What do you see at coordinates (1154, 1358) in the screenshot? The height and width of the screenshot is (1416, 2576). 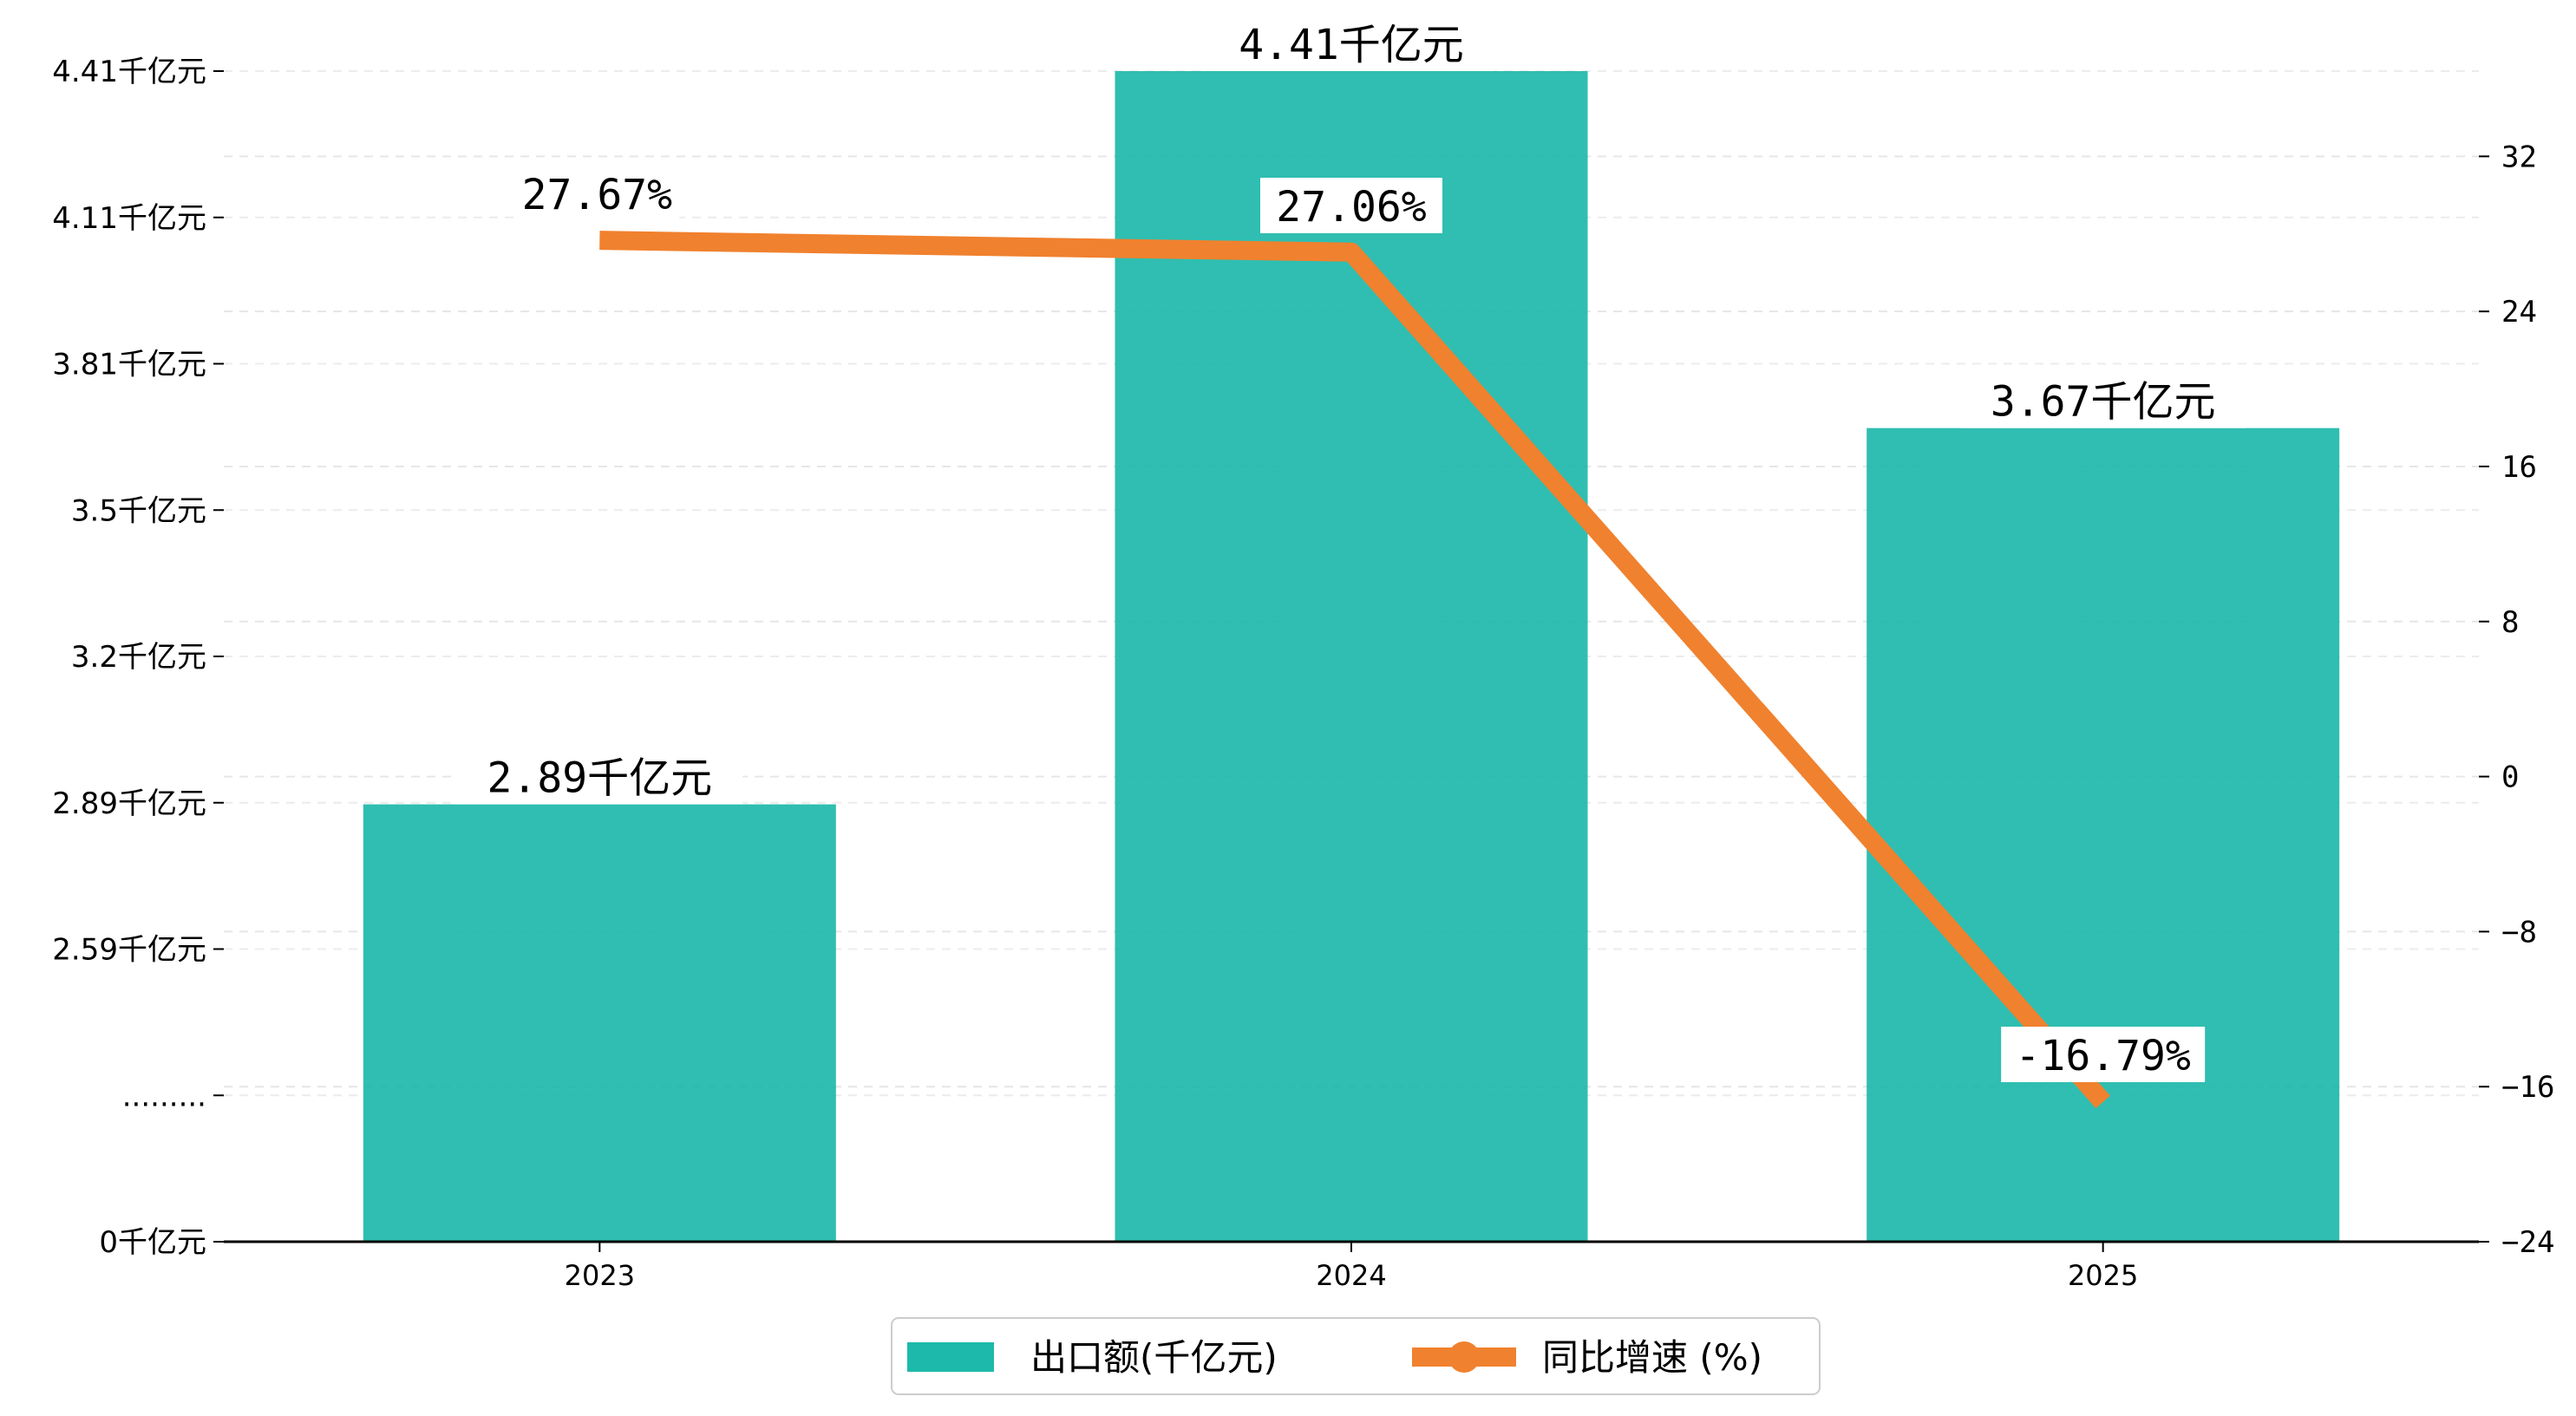 I see `legend-label-bar: 出口额(千亿元)` at bounding box center [1154, 1358].